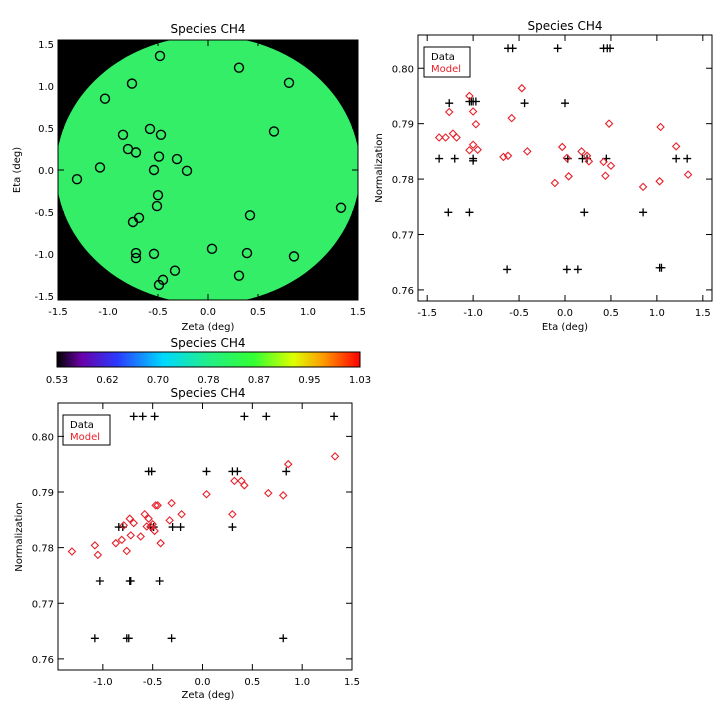 The image size is (720, 720). I want to click on map-y-tick-label: -1.0, so click(44, 255).